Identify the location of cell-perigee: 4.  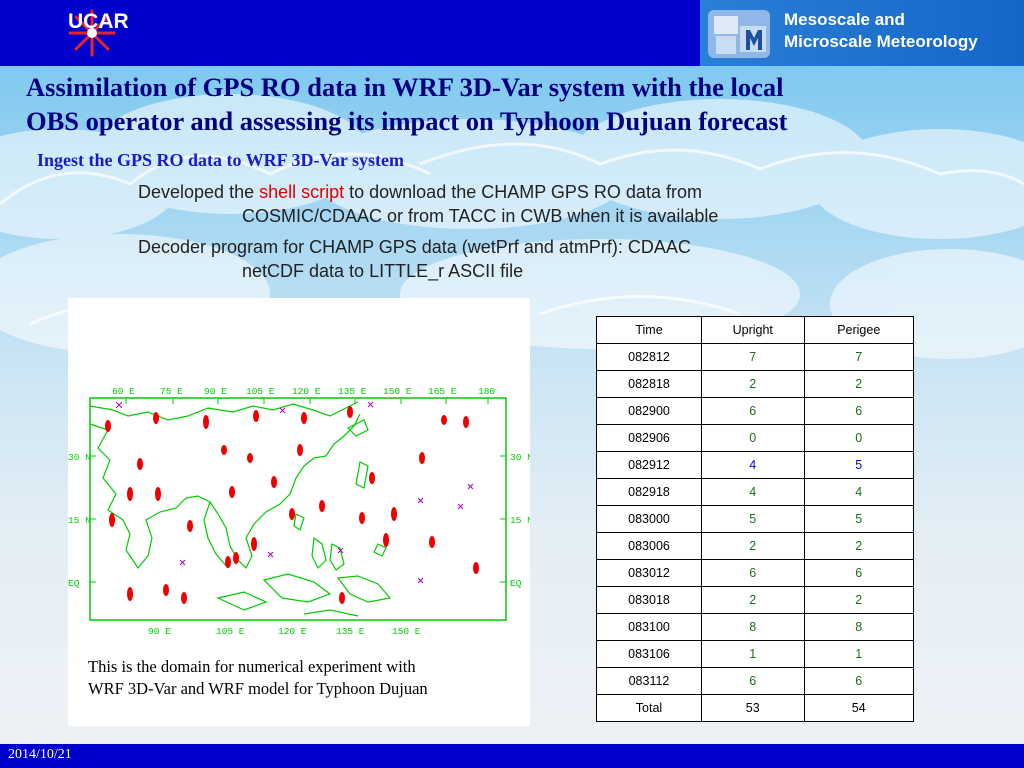
(859, 492).